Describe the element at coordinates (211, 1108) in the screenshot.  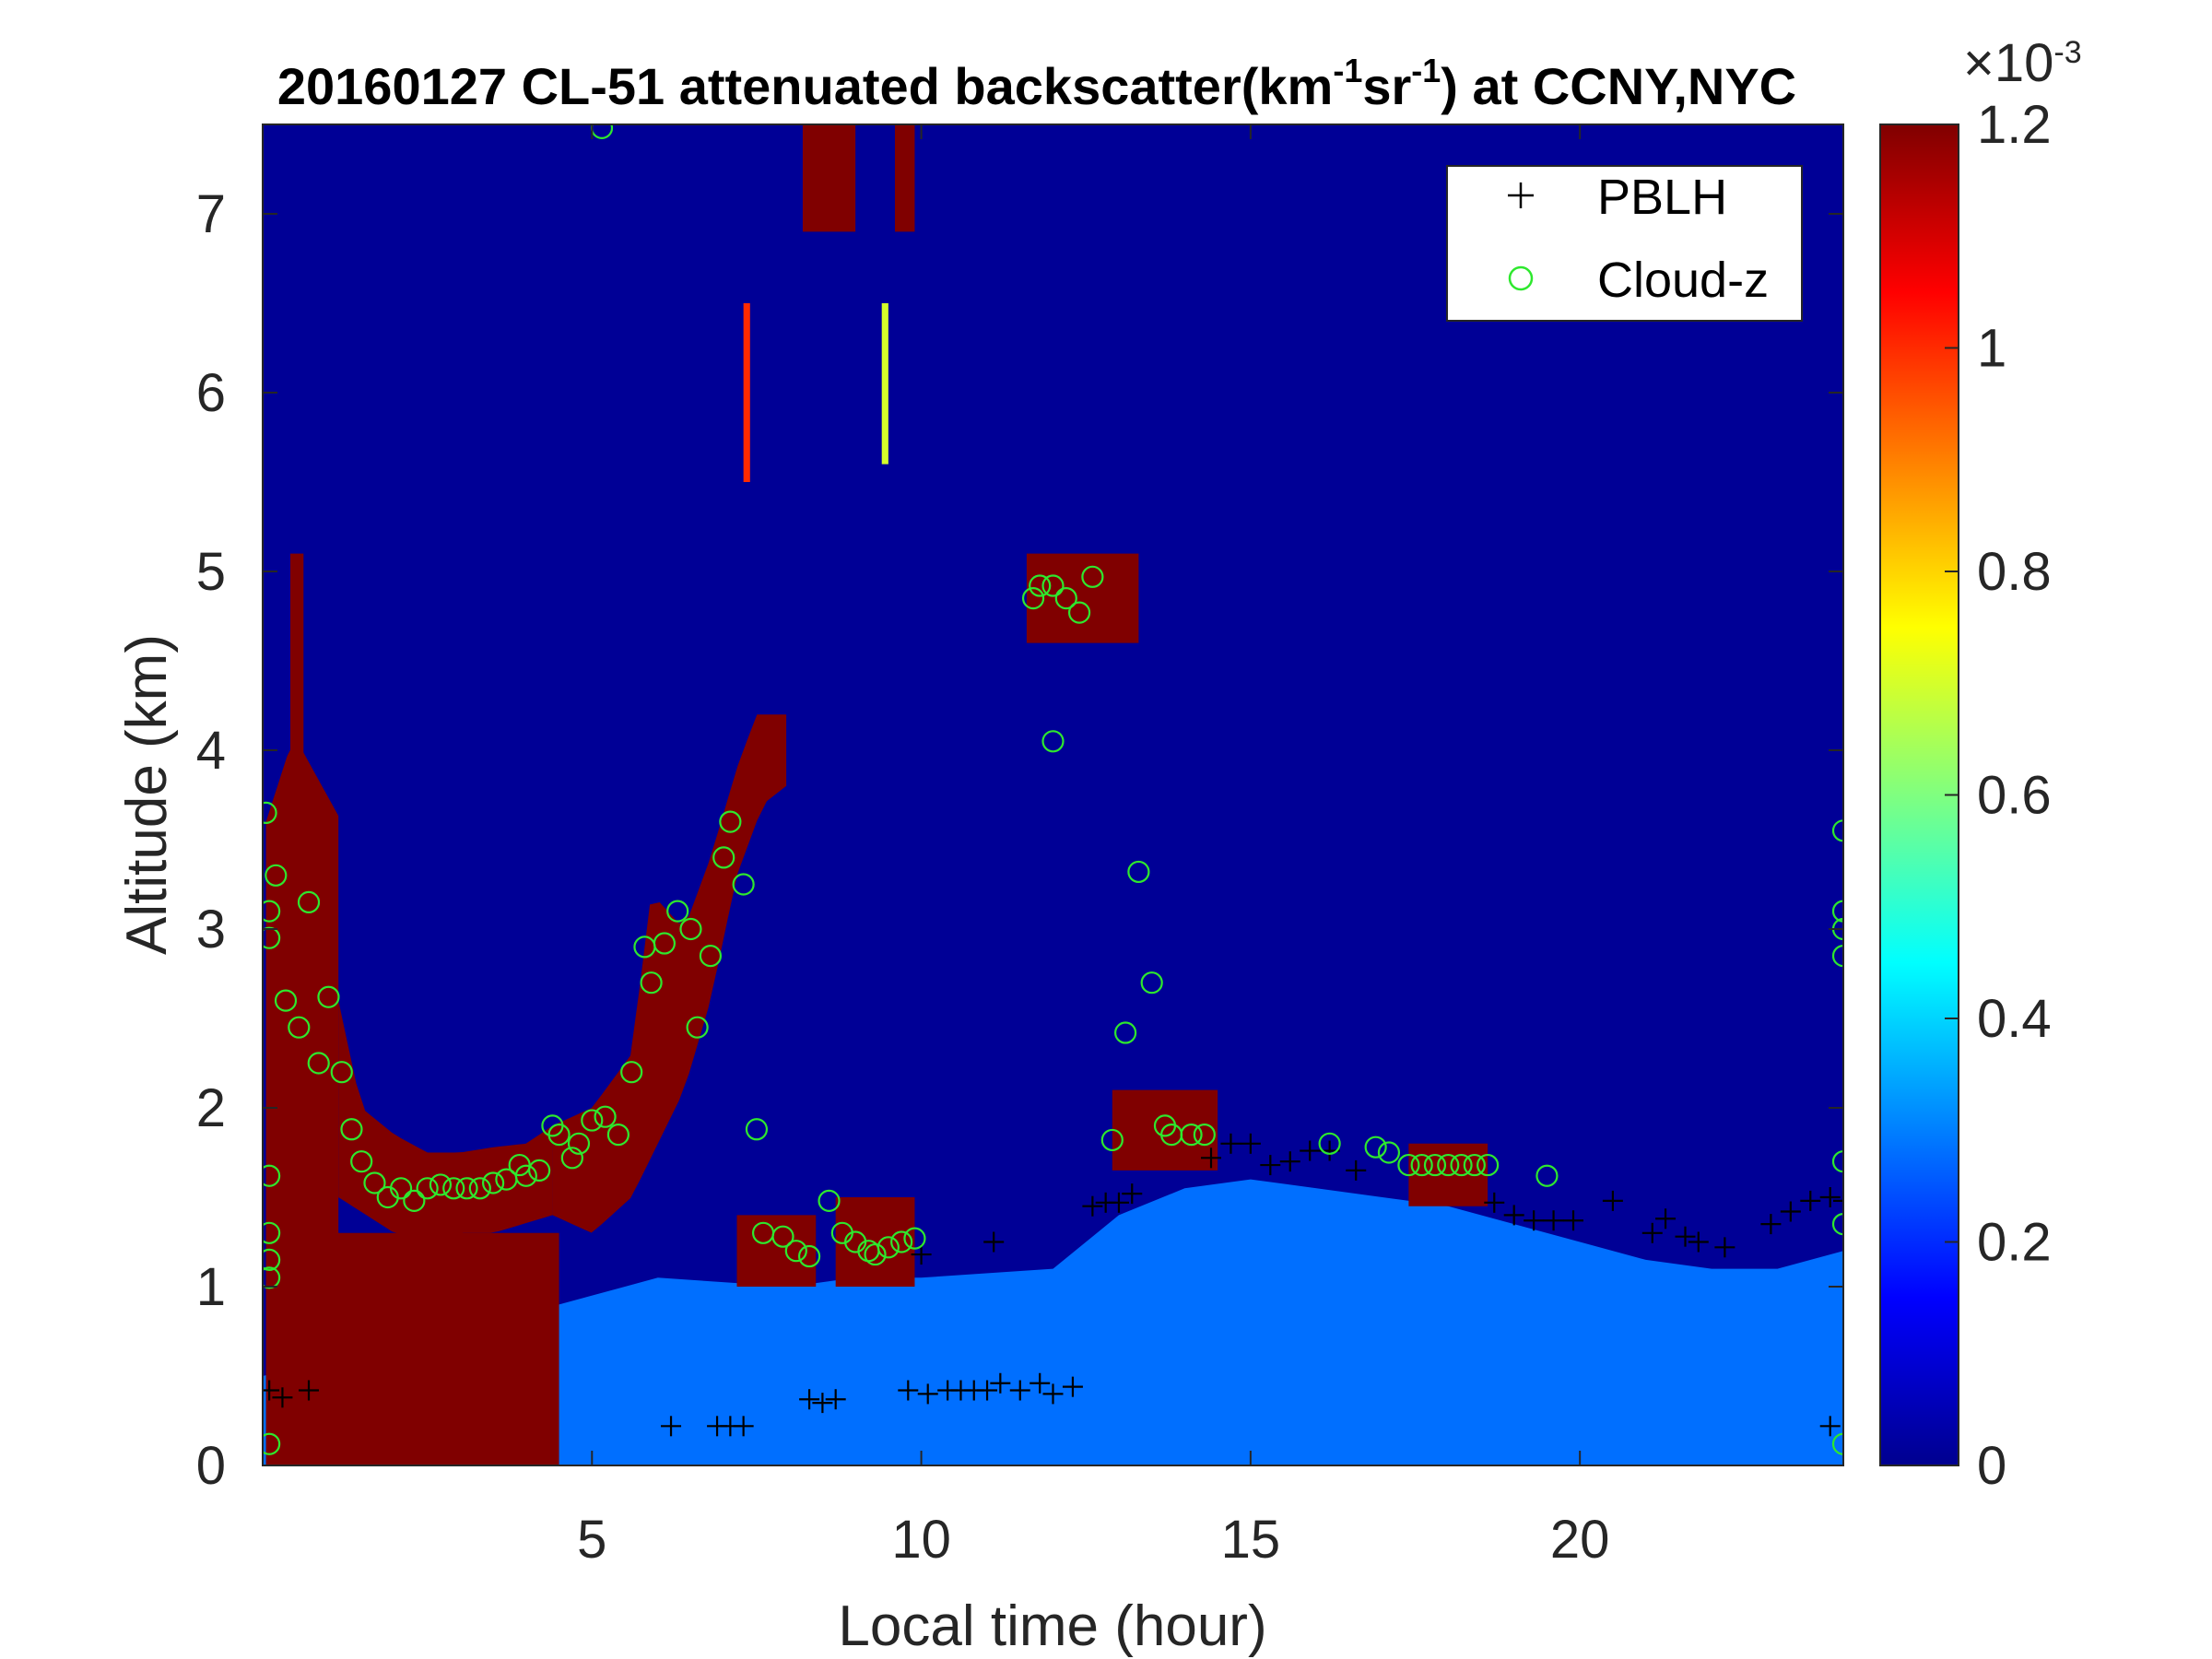
I see `y-tick-label: 2` at that location.